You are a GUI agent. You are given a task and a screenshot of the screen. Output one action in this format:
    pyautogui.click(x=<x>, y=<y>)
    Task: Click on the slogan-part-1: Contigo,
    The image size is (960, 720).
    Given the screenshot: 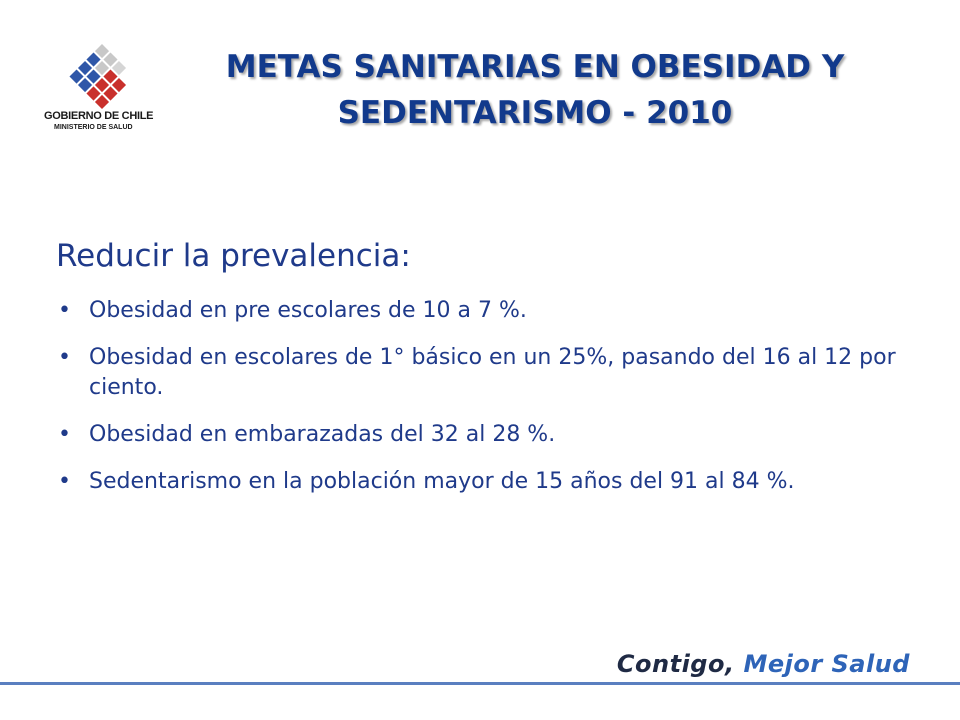 What is the action you would take?
    pyautogui.click(x=675, y=664)
    